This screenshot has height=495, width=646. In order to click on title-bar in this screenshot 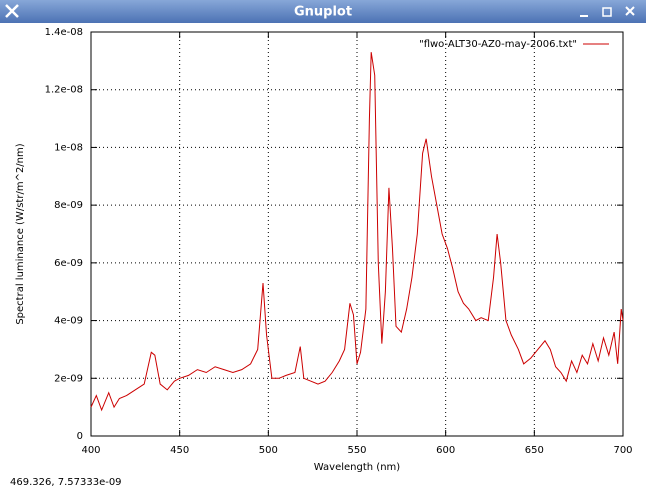, I will do `click(323, 11)`.